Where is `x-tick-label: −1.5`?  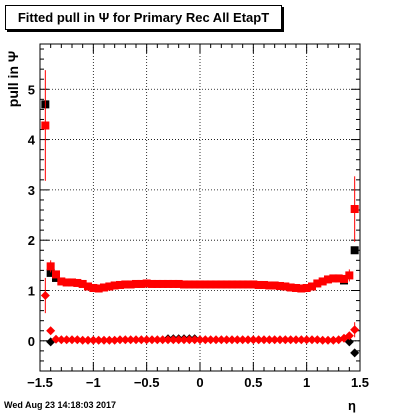
x-tick-label: −1.5 is located at coordinates (40, 382).